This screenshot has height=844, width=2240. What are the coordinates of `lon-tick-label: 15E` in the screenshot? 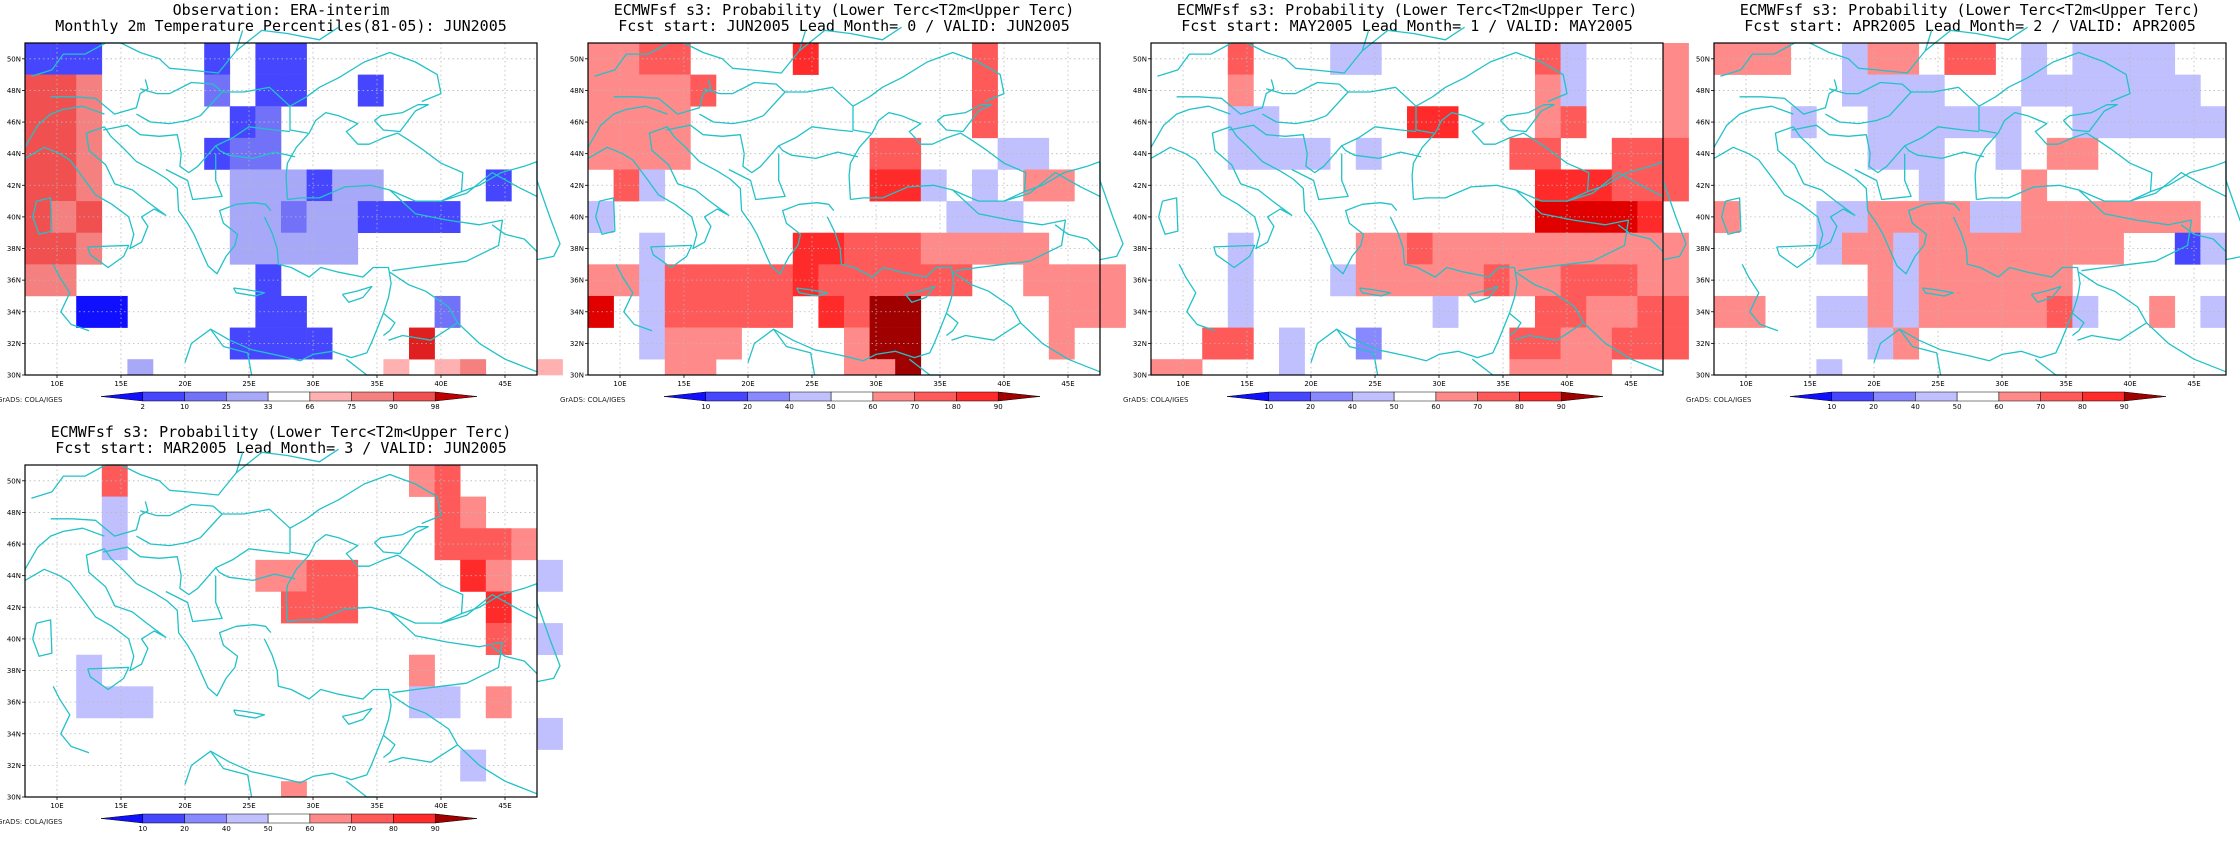 It's located at (120, 384).